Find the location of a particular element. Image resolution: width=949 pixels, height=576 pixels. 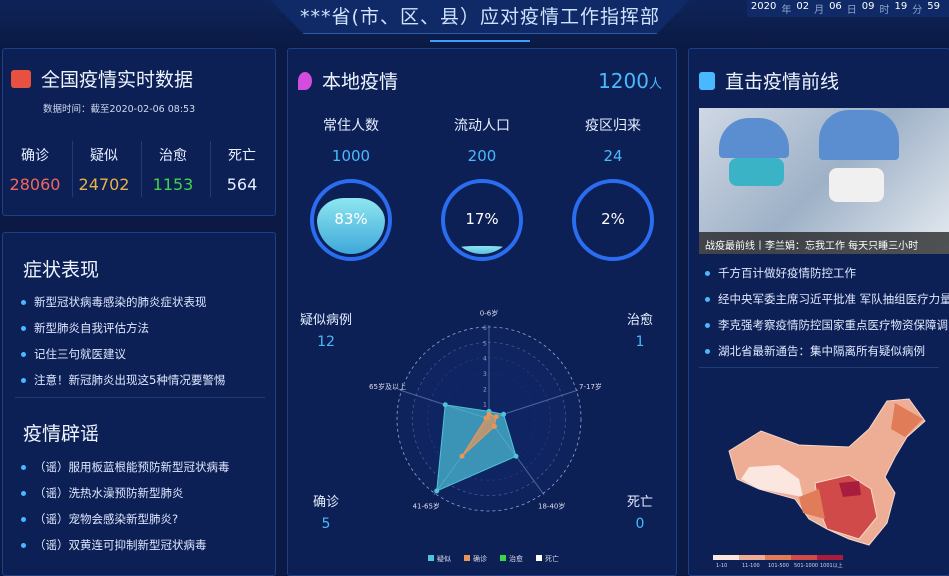

stat-value: 1153 is located at coordinates (173, 184).